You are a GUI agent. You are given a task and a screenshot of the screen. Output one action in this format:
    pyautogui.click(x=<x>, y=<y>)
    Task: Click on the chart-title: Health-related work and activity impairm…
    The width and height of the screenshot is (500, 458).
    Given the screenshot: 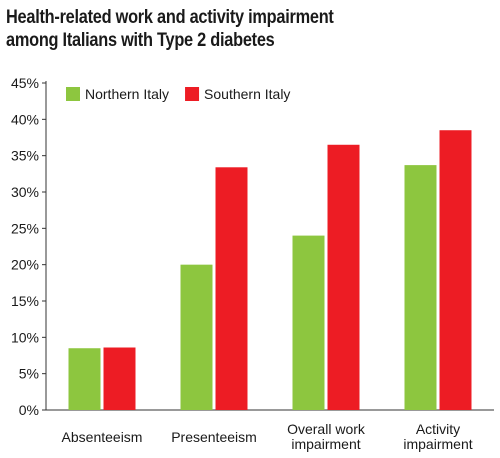 What is the action you would take?
    pyautogui.click(x=170, y=29)
    